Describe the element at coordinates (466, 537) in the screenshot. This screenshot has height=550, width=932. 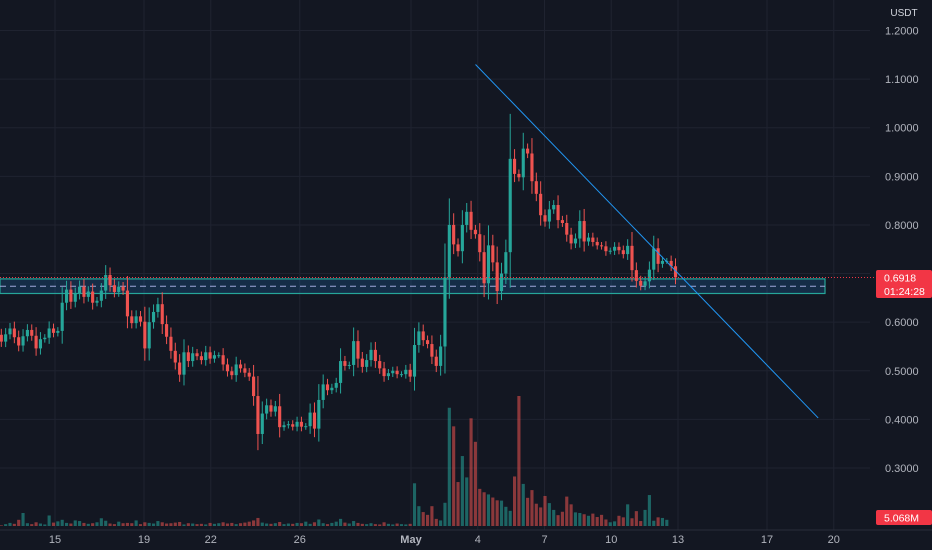
I see `time-axis: 15 19 22 26 May 4 7 10 13 17 20` at that location.